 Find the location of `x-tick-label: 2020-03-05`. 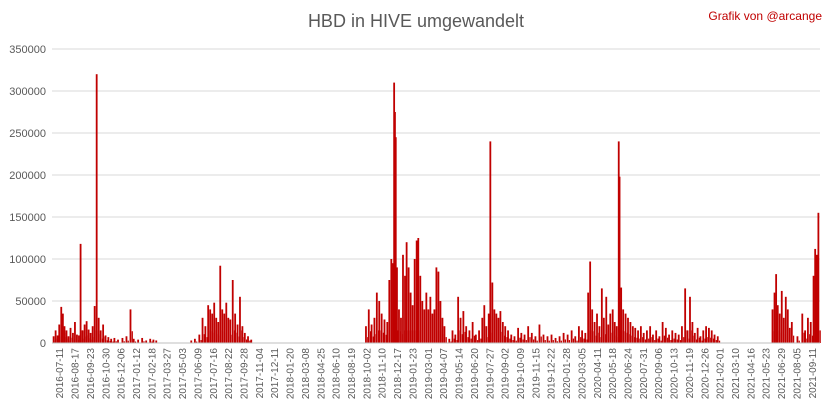

x-tick-label: 2020-03-05 is located at coordinates (582, 374).